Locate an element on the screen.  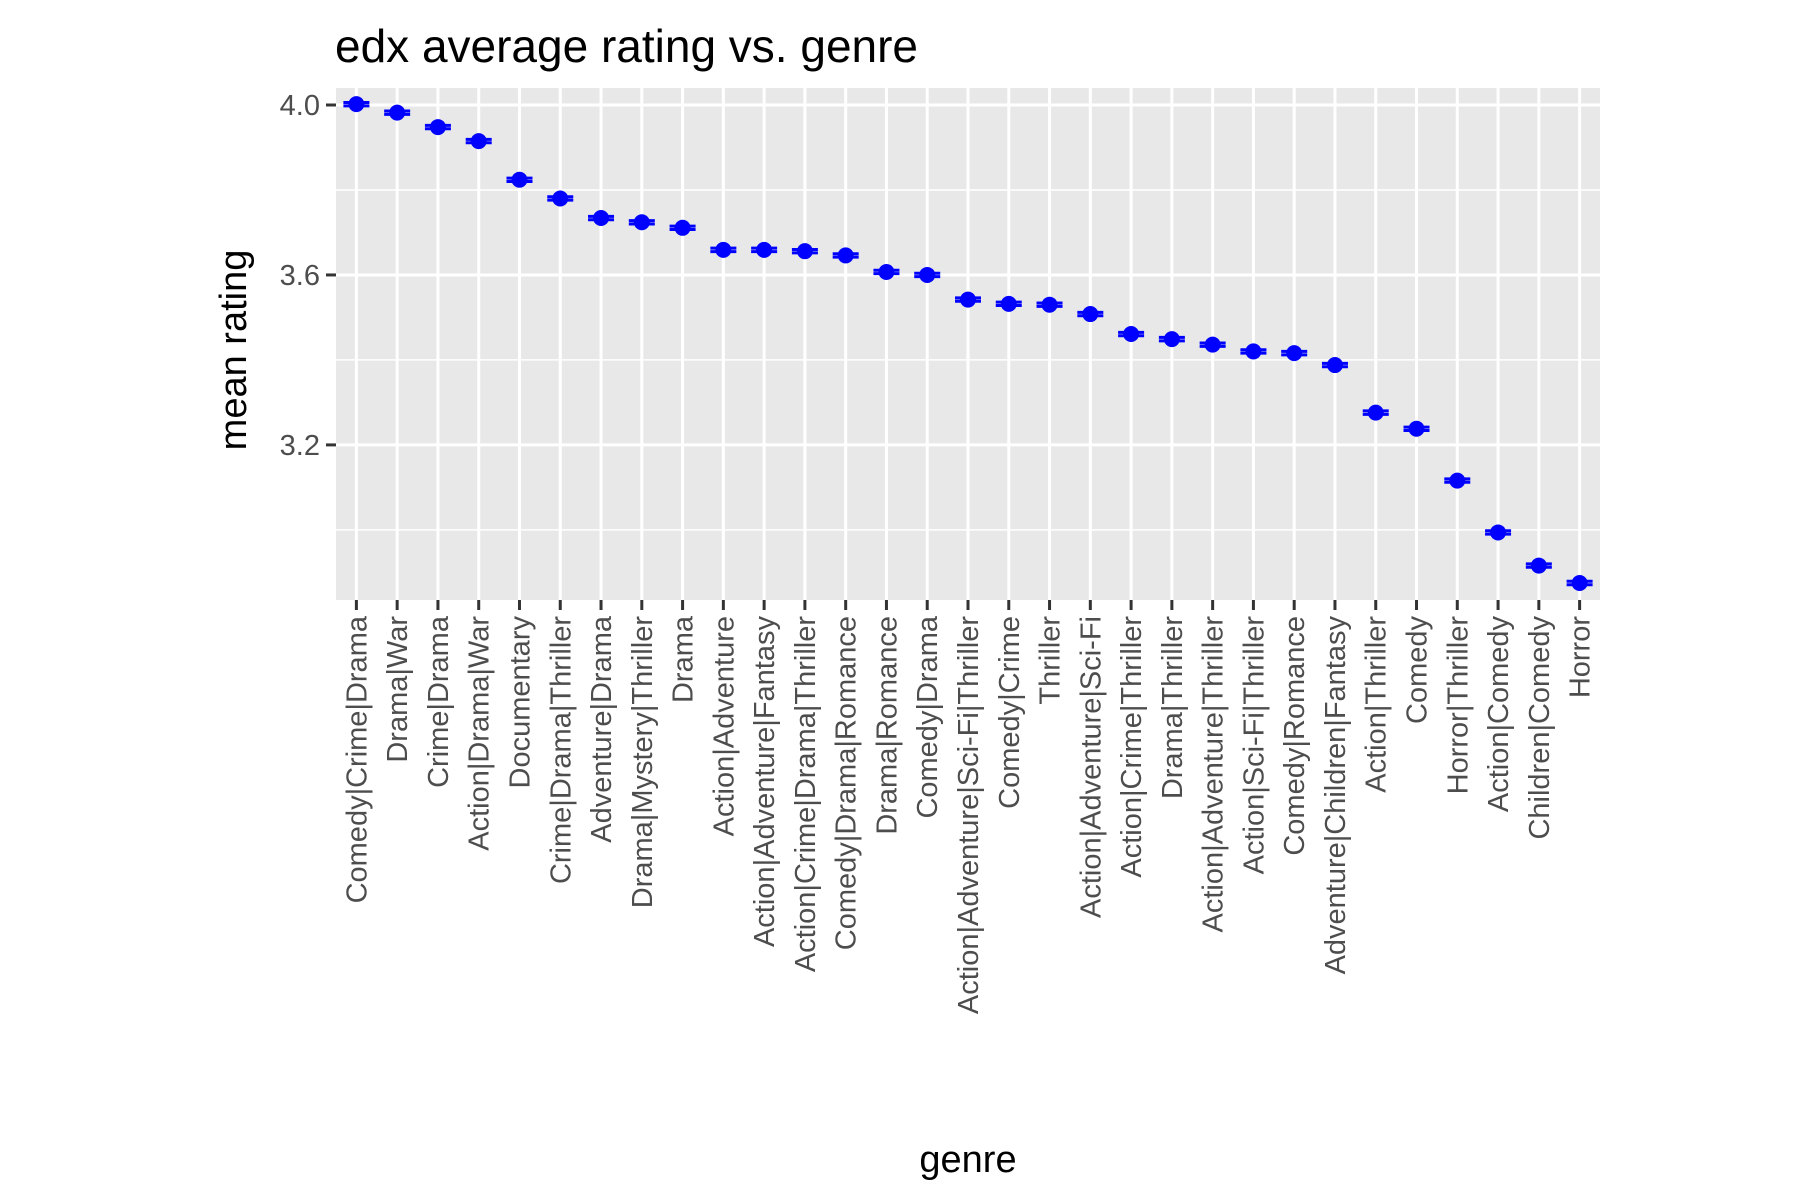
x-tick-label: Comedy is located at coordinates (1418, 670).